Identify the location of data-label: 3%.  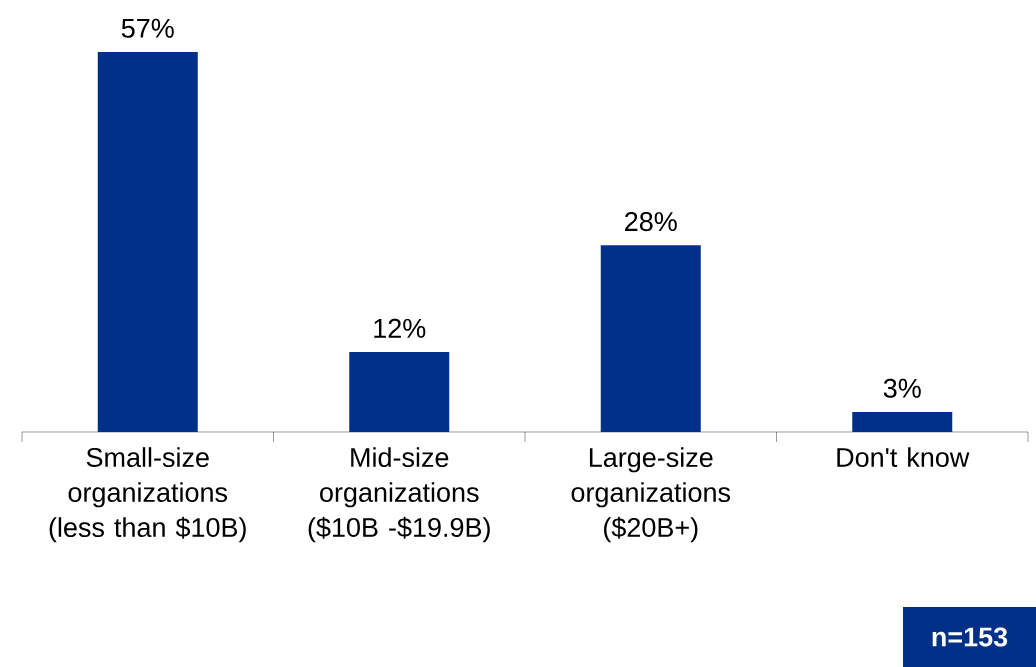
(902, 388).